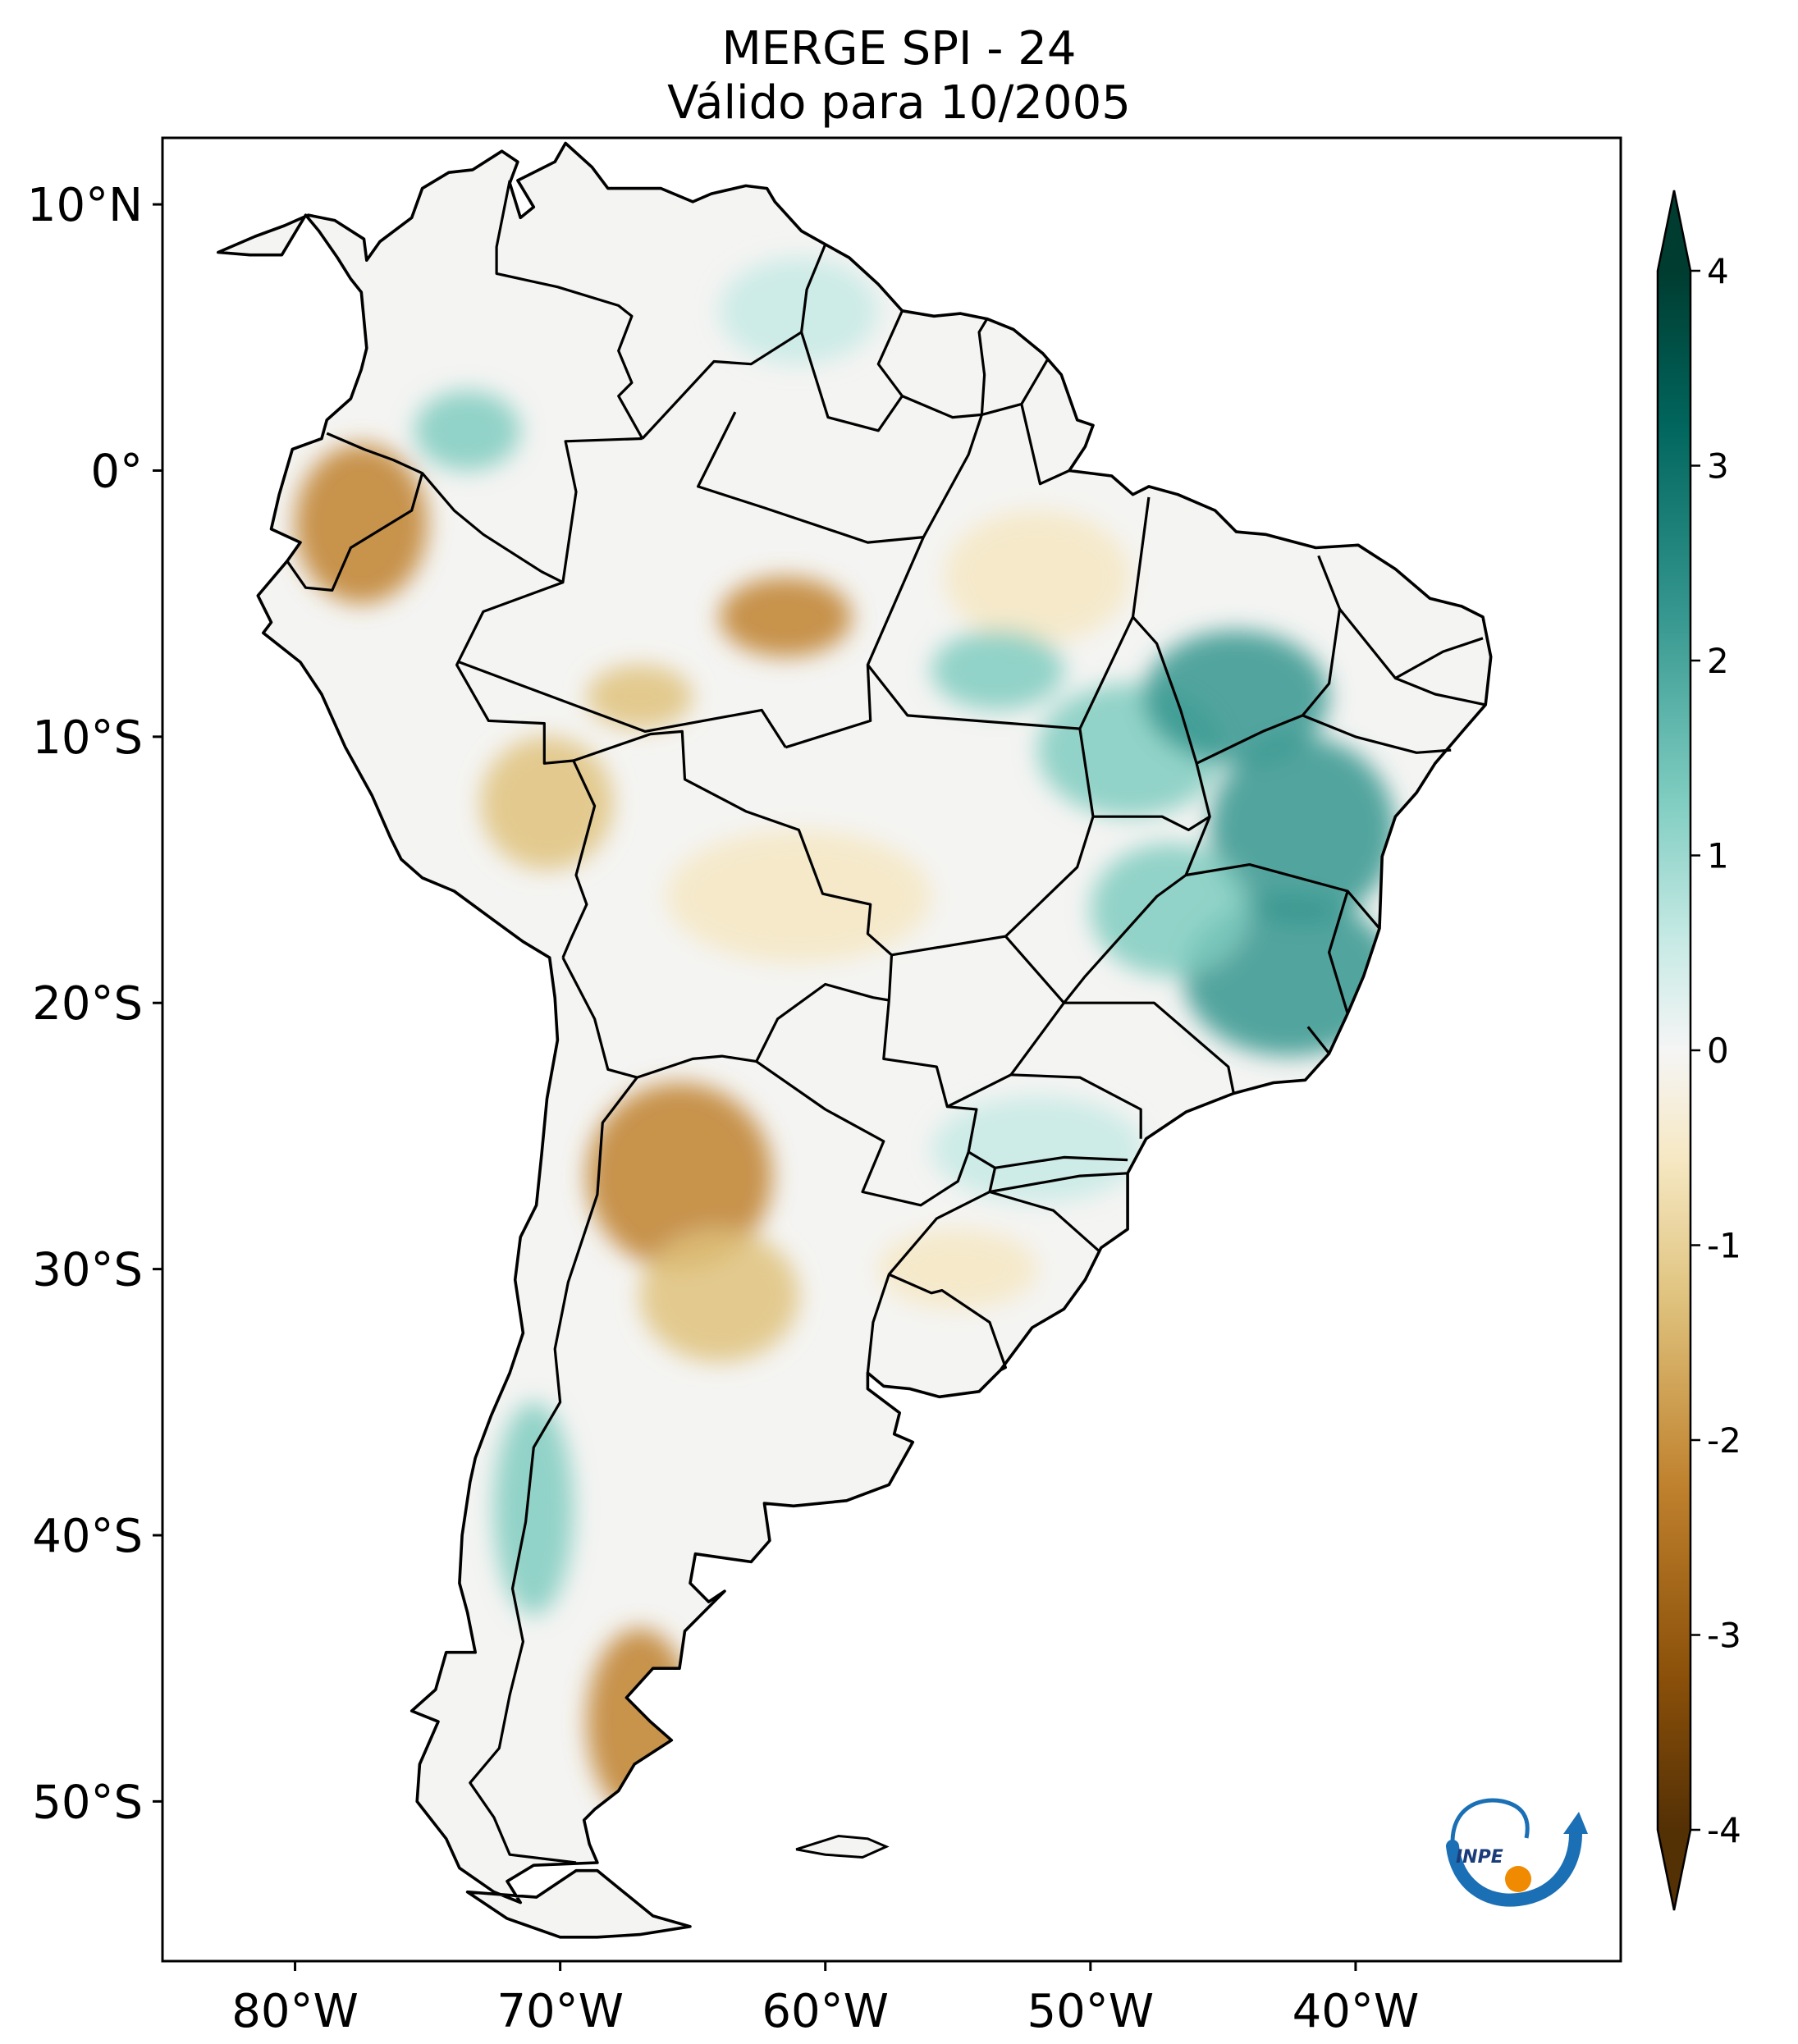 This screenshot has width=1798, height=2044. What do you see at coordinates (899, 103) in the screenshot?
I see `map-title-line2: Válido para 10/2005` at bounding box center [899, 103].